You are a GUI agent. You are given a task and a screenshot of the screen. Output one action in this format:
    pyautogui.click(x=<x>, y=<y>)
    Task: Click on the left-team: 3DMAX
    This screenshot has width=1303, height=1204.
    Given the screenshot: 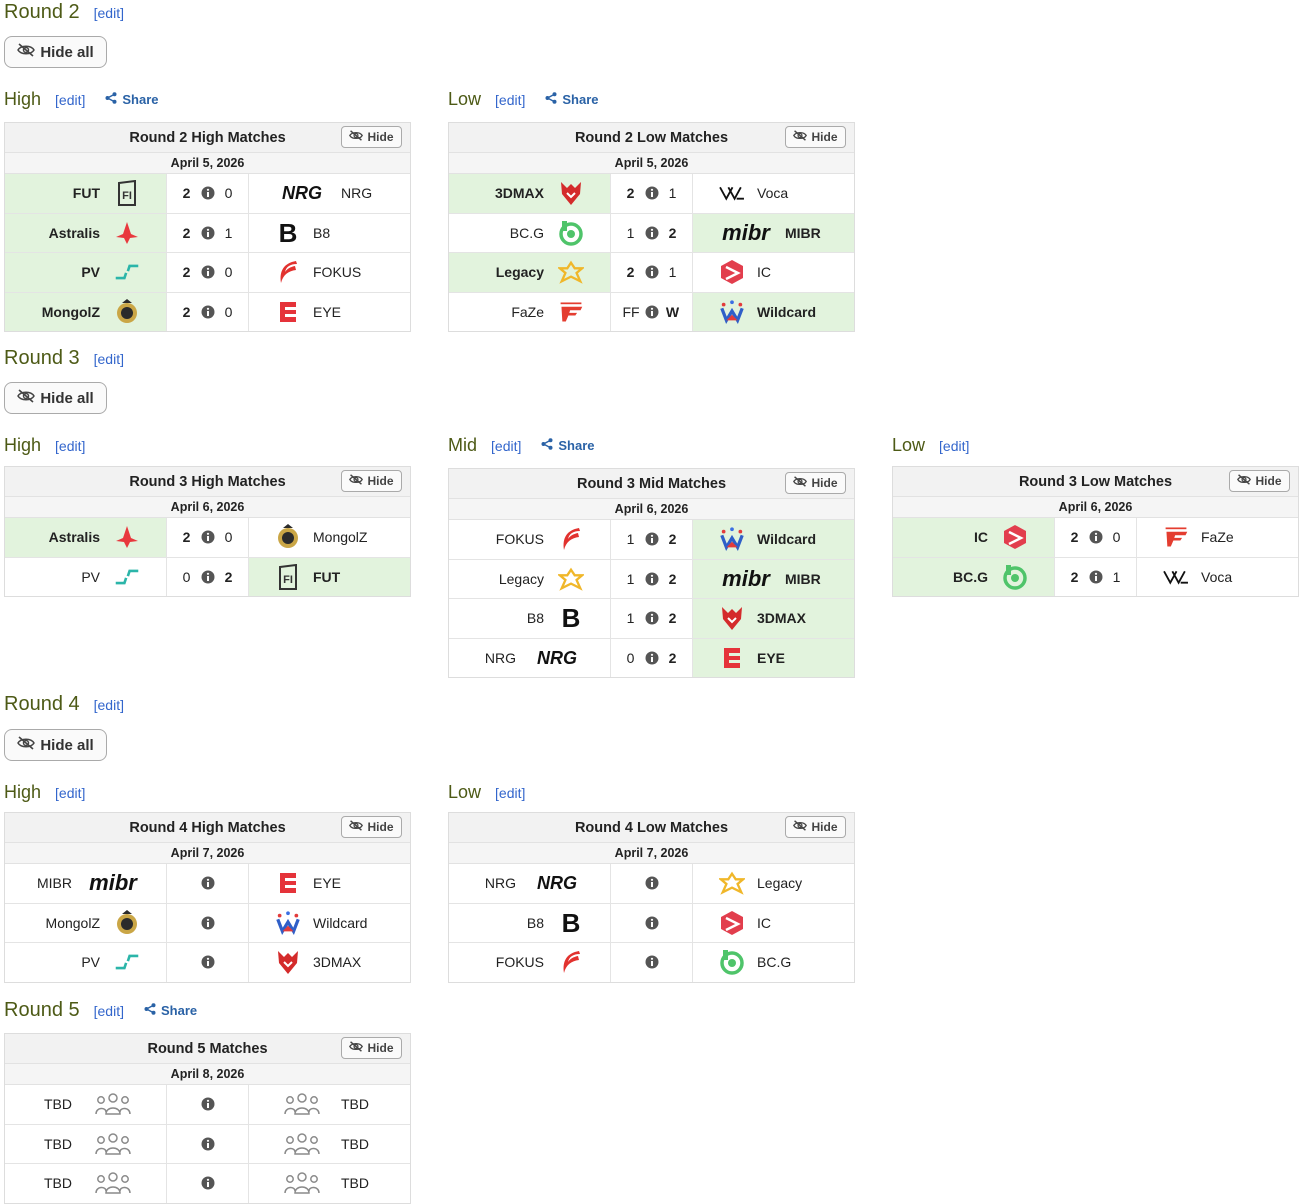 What is the action you would take?
    pyautogui.click(x=530, y=193)
    